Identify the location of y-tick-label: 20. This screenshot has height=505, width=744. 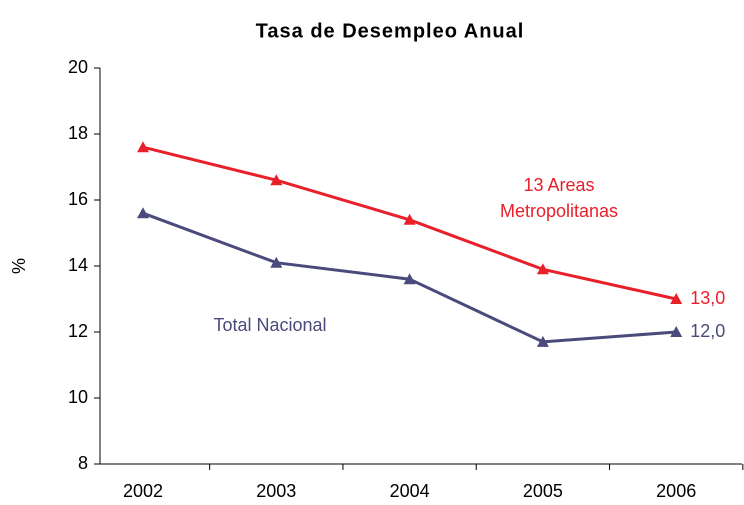
(78, 67).